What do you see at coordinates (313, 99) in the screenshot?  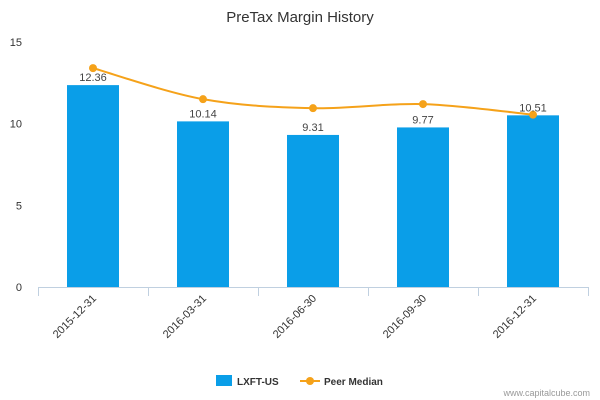 I see `line-series: 12.36 10.14 9.31 9.77 10.51` at bounding box center [313, 99].